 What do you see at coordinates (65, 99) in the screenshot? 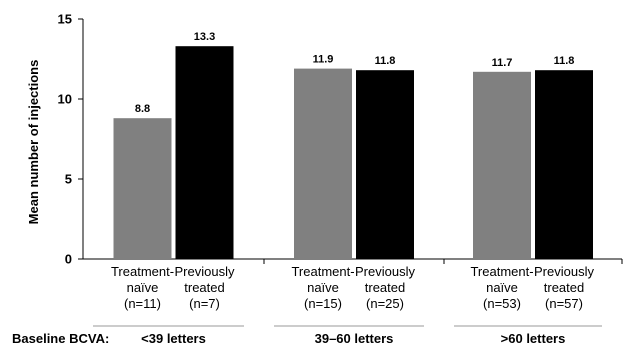
I see `y-tick-label: 10` at bounding box center [65, 99].